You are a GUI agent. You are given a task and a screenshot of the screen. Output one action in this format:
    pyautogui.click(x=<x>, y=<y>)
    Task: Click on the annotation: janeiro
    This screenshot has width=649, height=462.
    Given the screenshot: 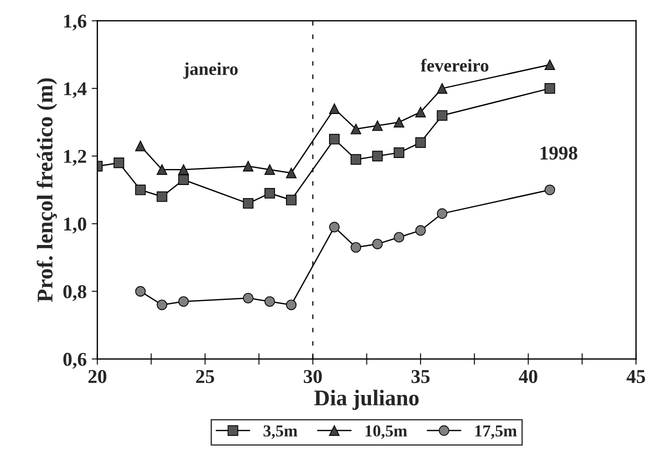 What is the action you would take?
    pyautogui.click(x=210, y=70)
    